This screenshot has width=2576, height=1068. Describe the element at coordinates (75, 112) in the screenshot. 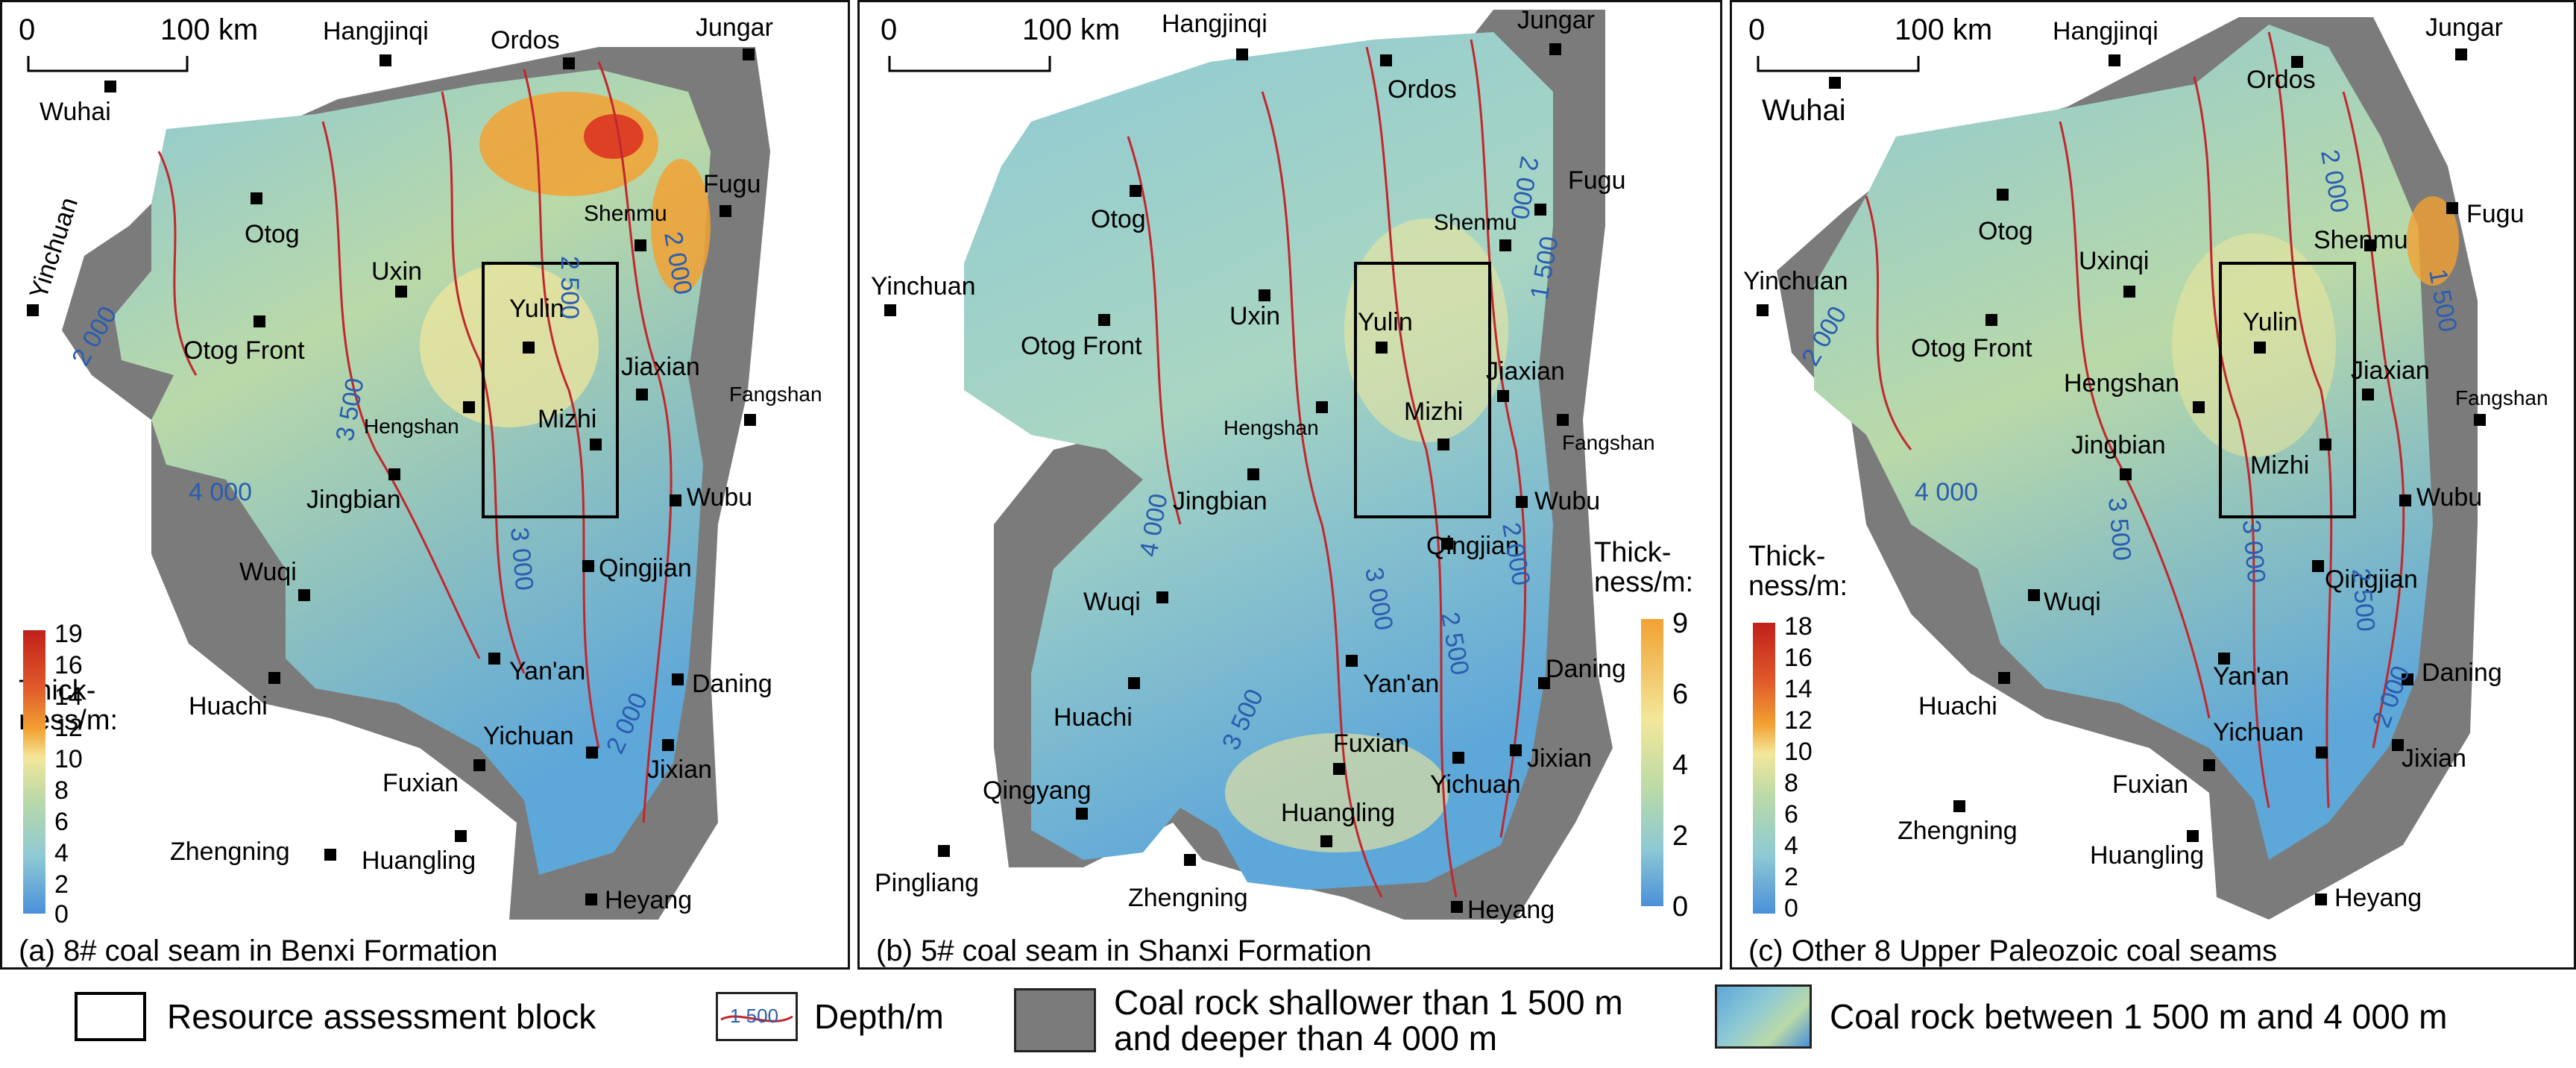

I see `city-label: Wuhai` at that location.